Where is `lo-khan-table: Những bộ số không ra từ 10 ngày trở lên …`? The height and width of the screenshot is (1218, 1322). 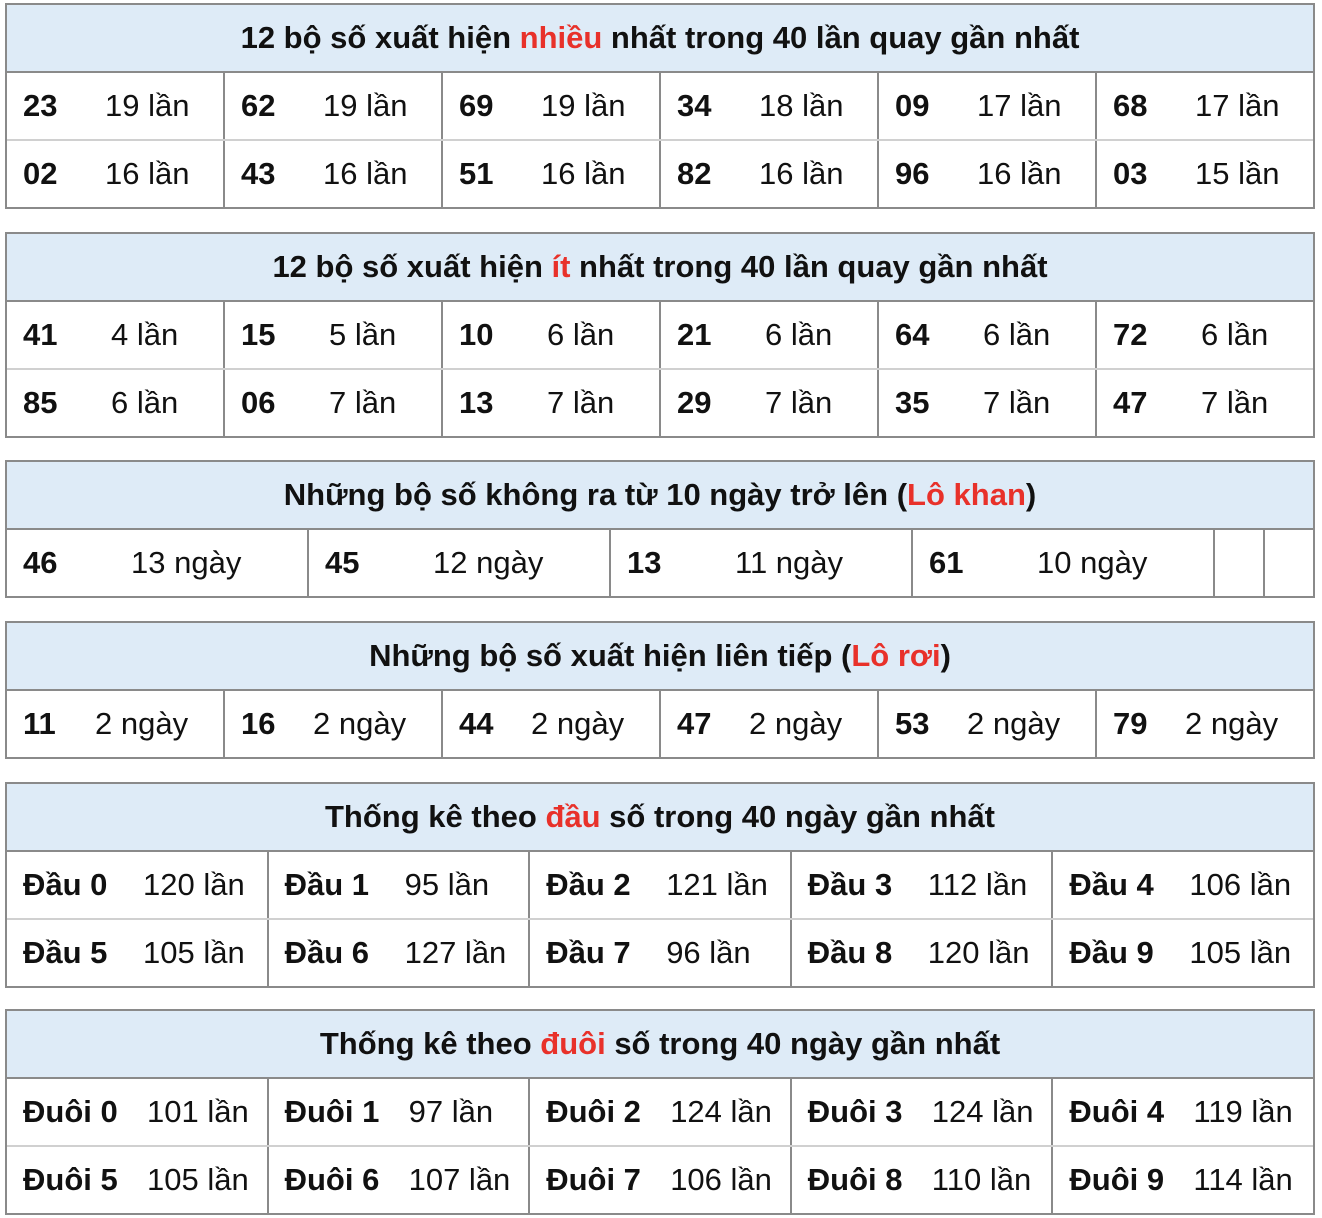
lo-khan-table: Những bộ số không ra từ 10 ngày trở lên … is located at coordinates (660, 529).